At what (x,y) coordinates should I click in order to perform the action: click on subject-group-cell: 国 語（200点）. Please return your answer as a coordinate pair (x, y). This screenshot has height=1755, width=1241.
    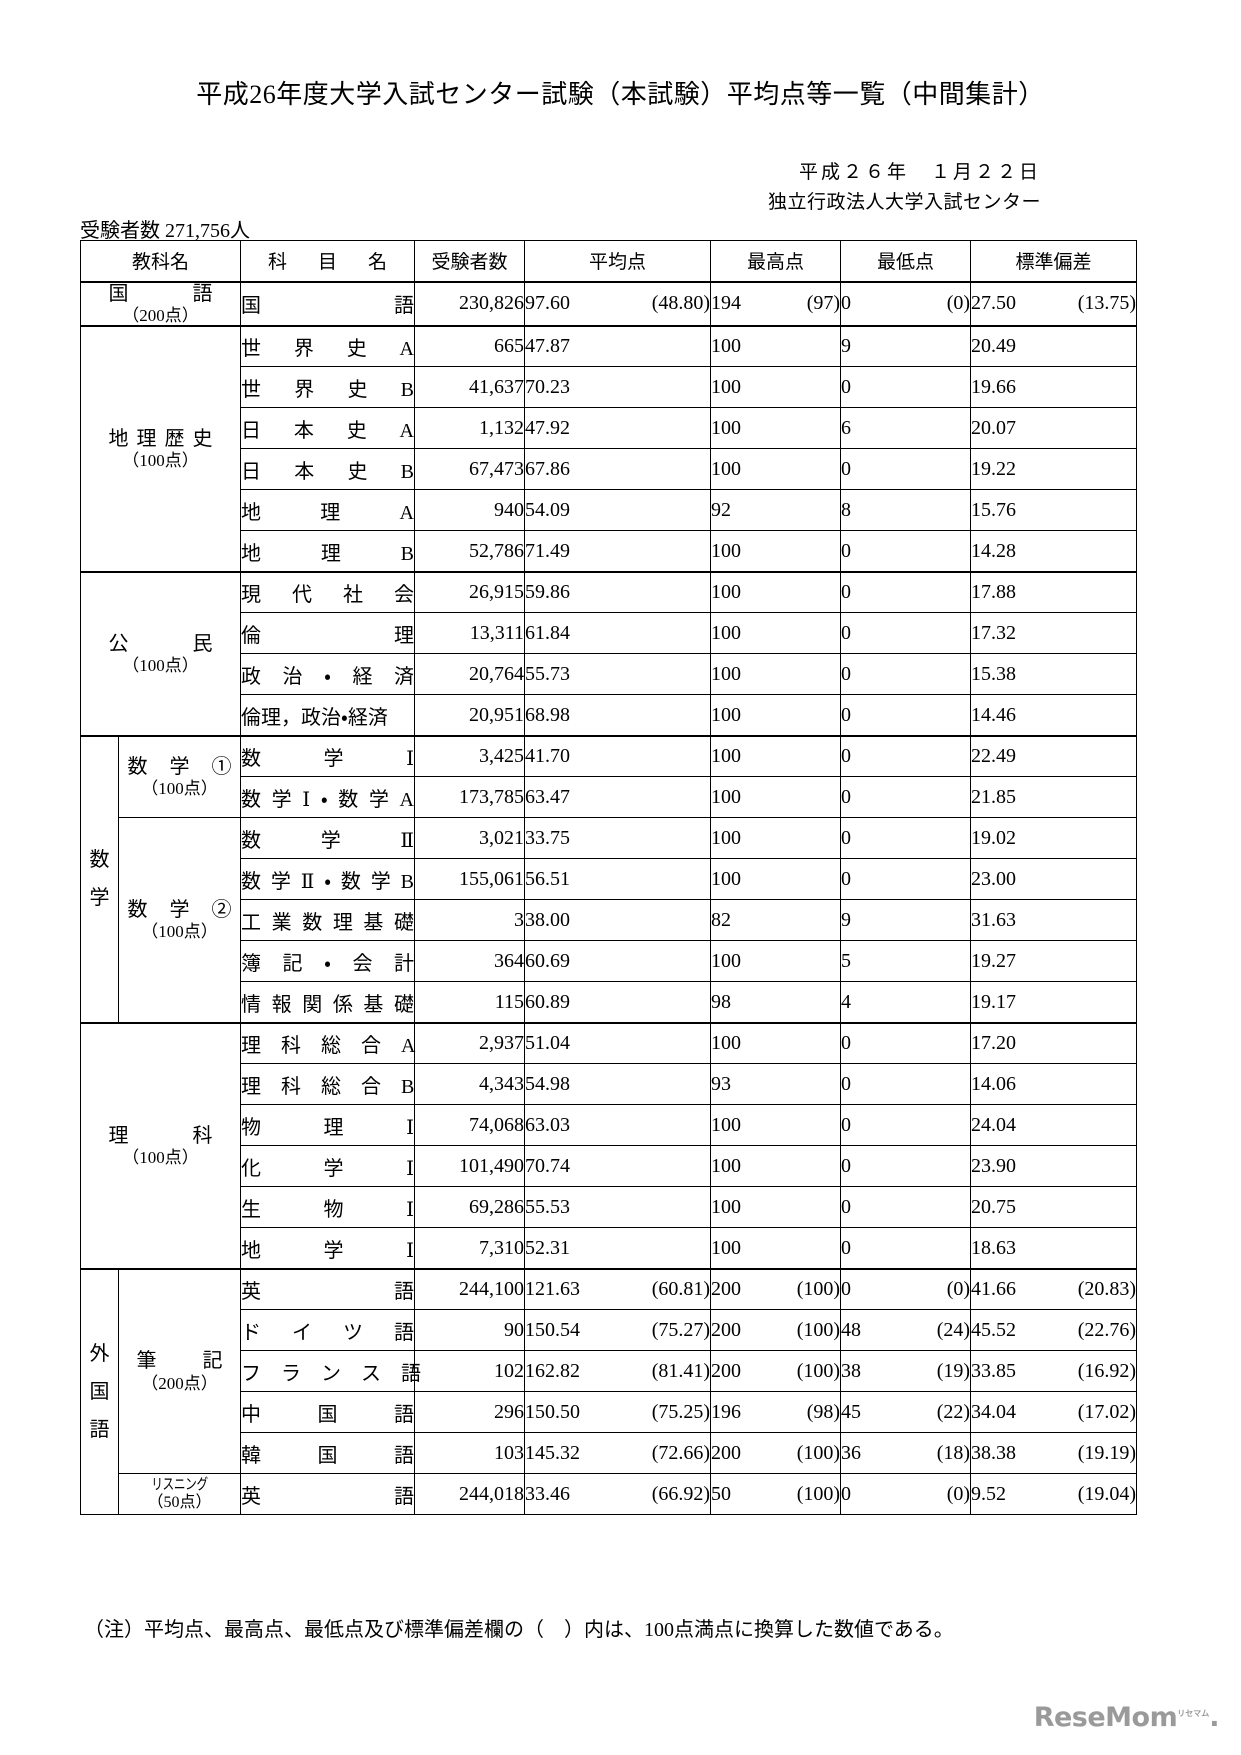
    Looking at the image, I should click on (160, 303).